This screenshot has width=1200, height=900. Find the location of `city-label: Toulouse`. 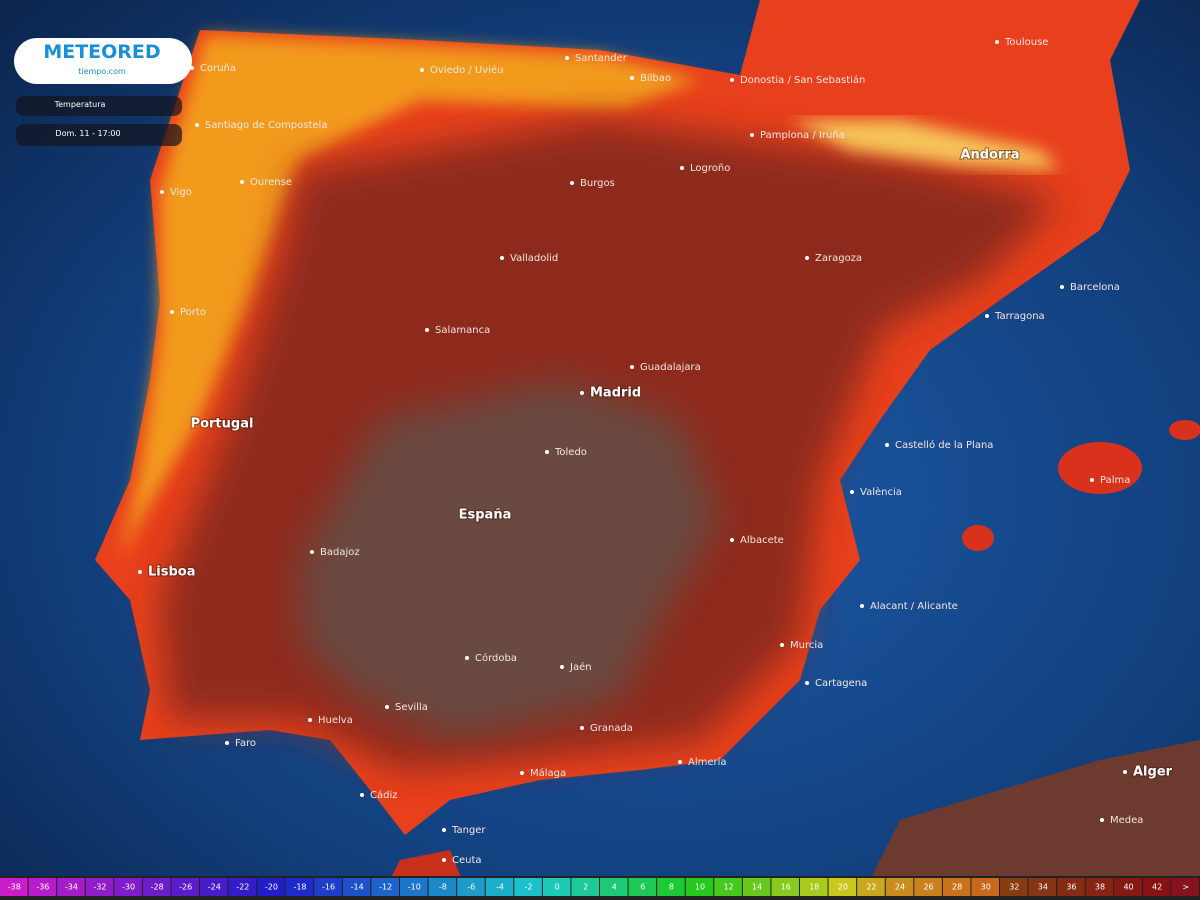

city-label: Toulouse is located at coordinates (1026, 42).